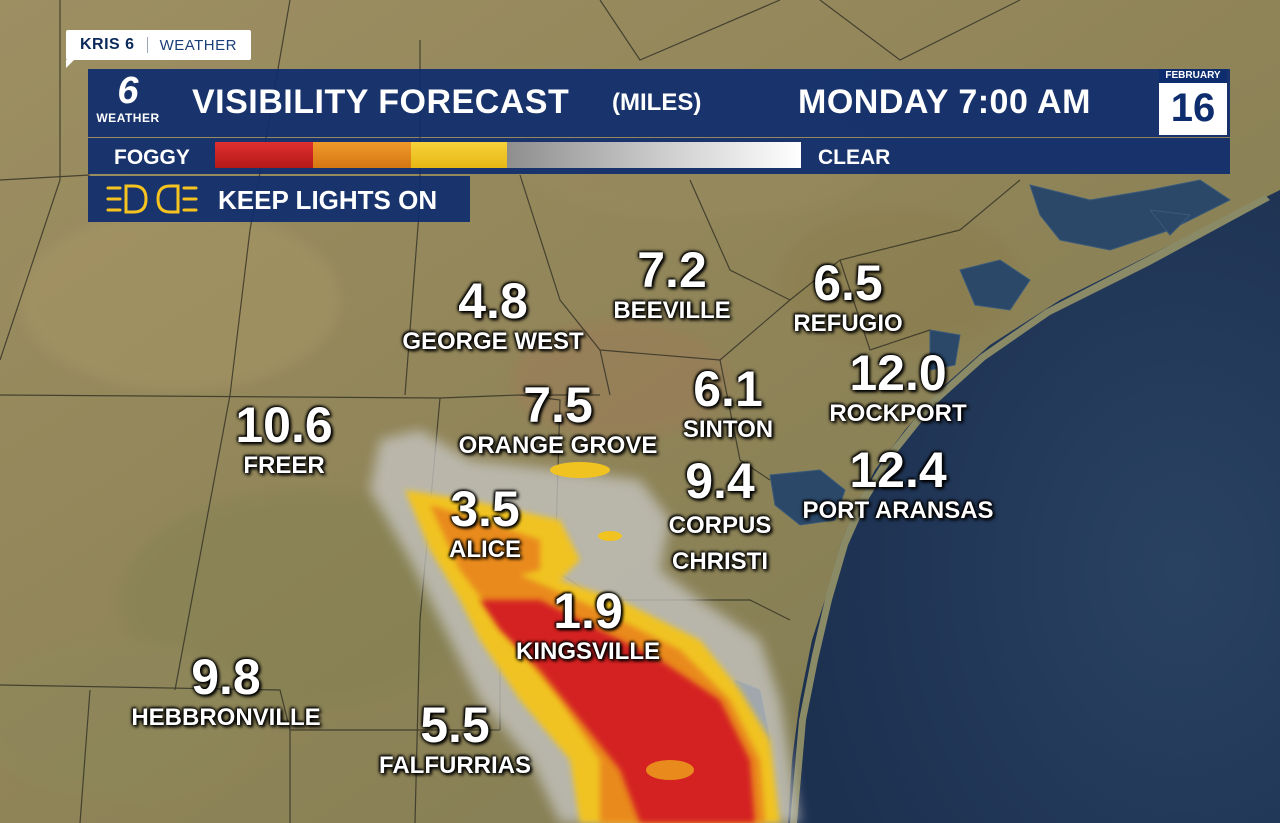 The image size is (1280, 823). Describe the element at coordinates (588, 611) in the screenshot. I see `city-visibility-value: 1.9` at that location.